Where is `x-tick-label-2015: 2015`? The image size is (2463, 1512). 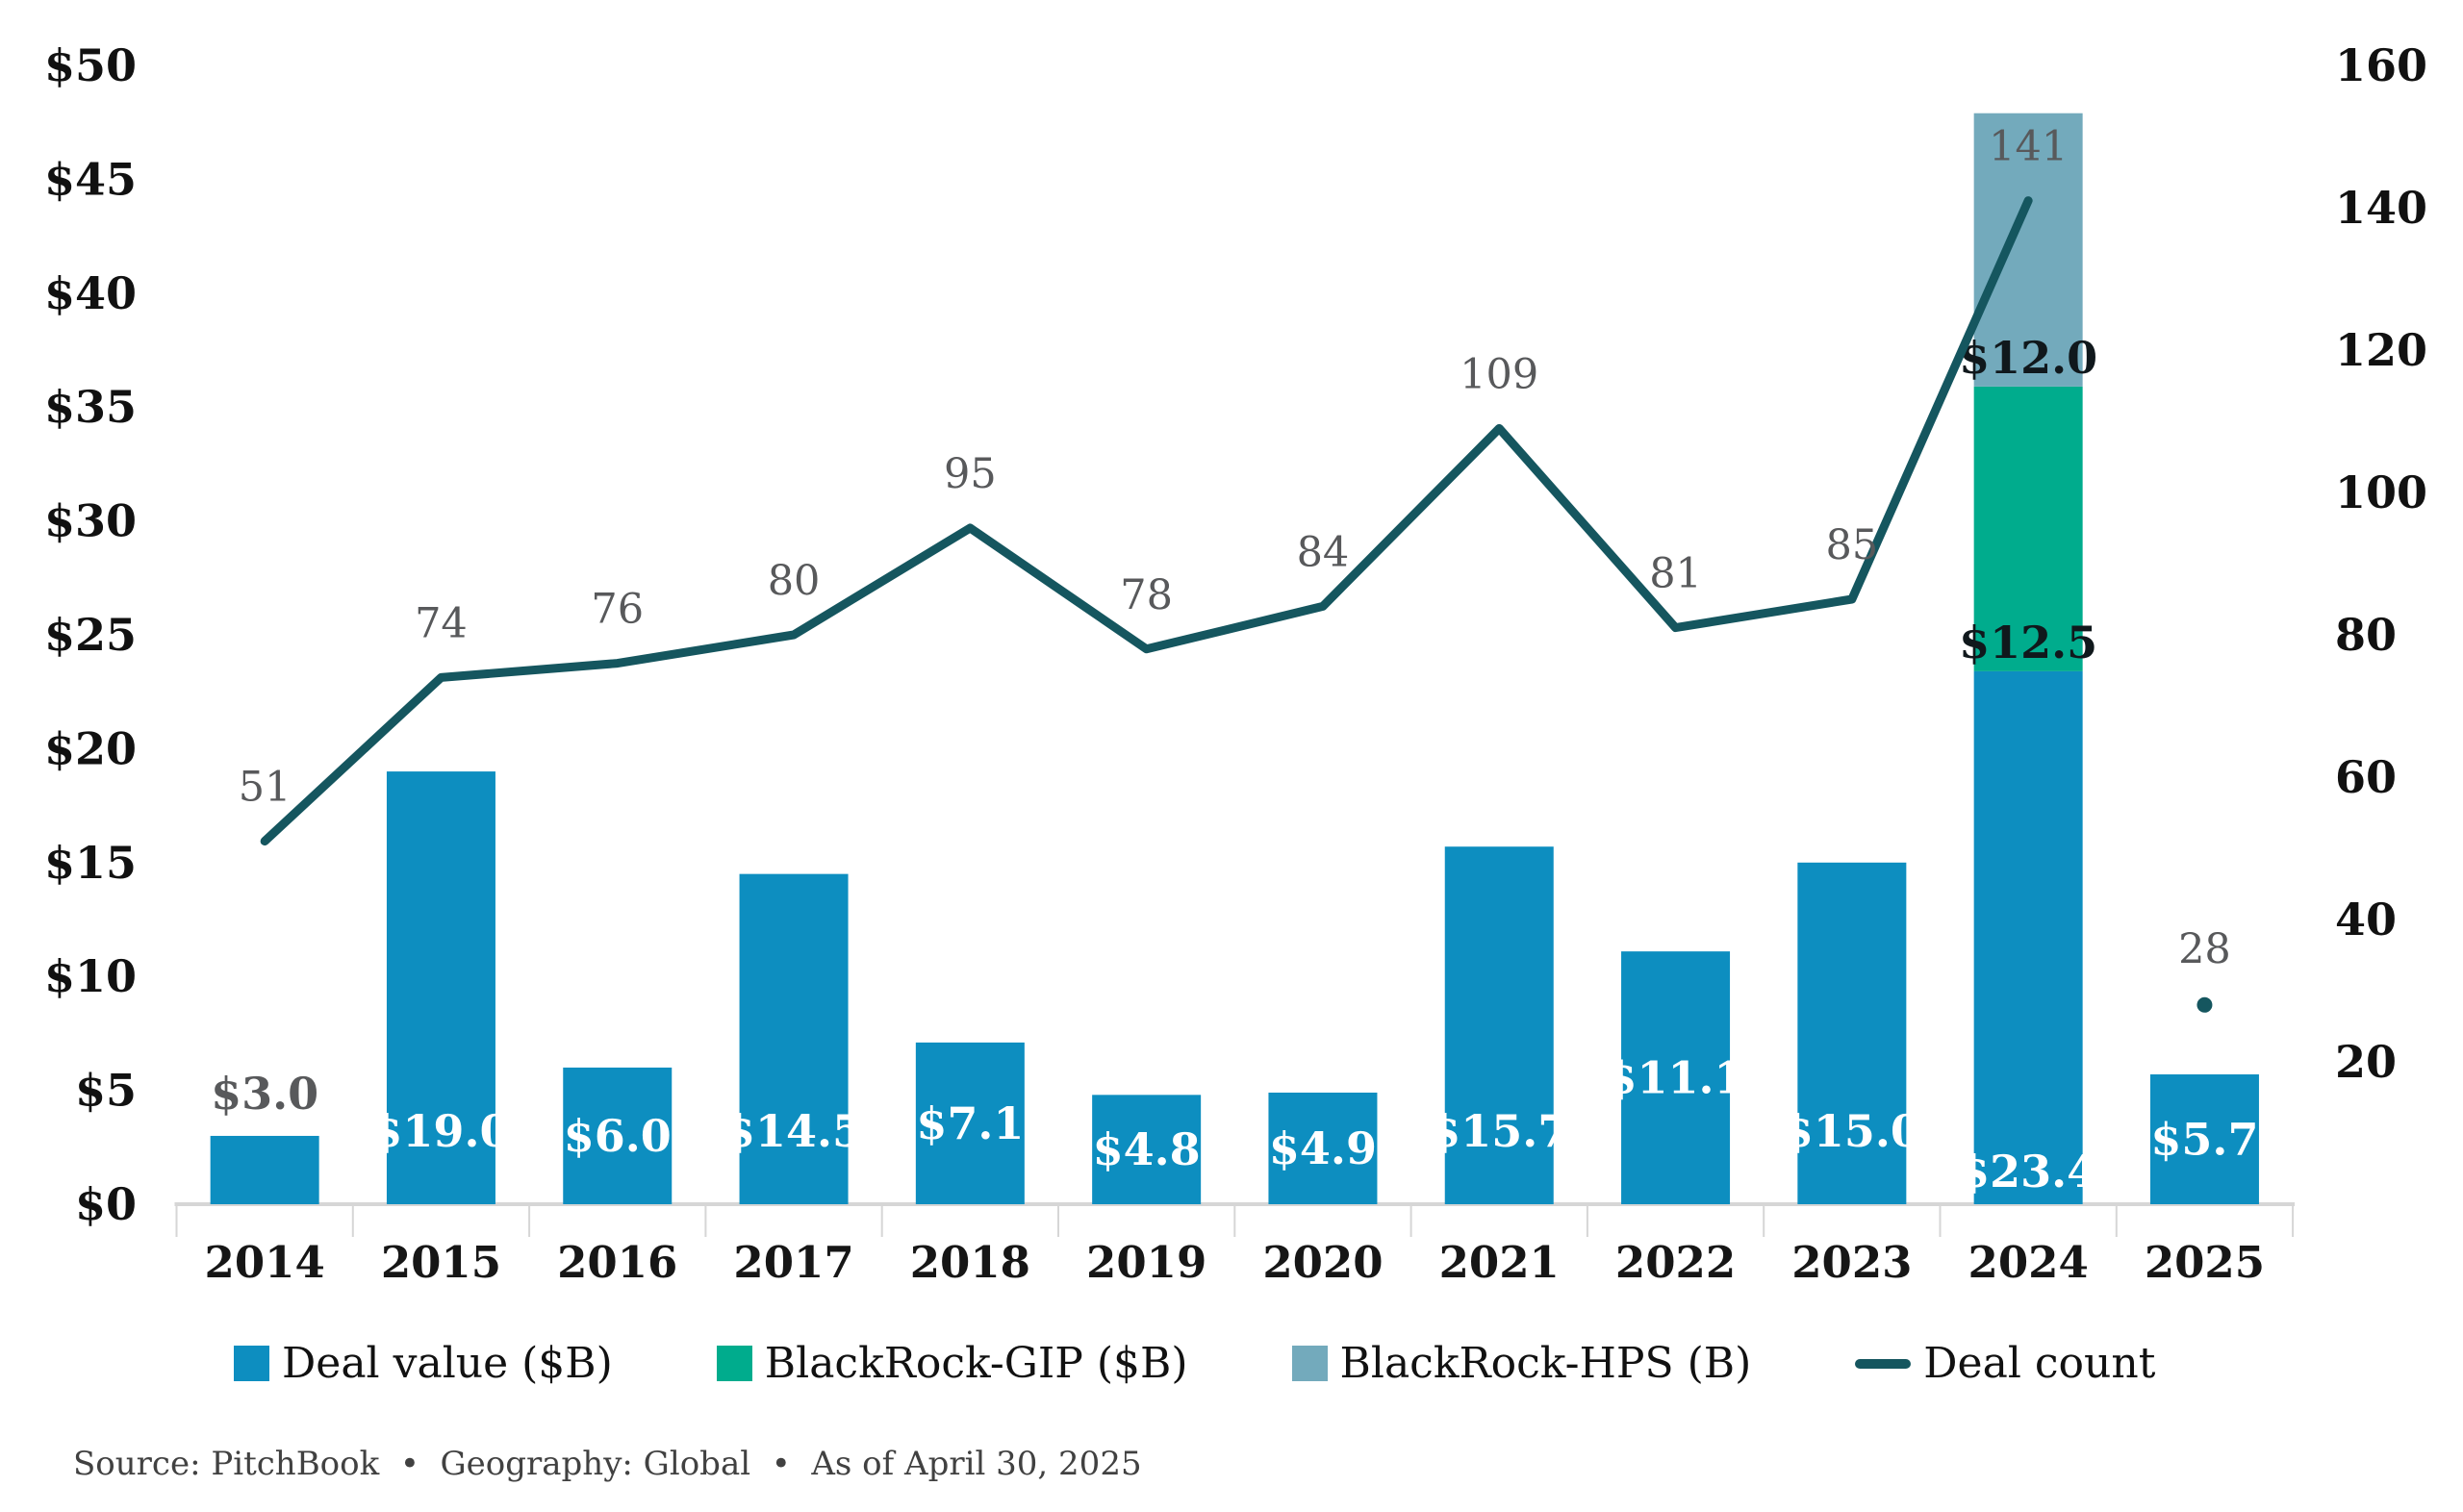
x-tick-label-2015: 2015 is located at coordinates (441, 1263).